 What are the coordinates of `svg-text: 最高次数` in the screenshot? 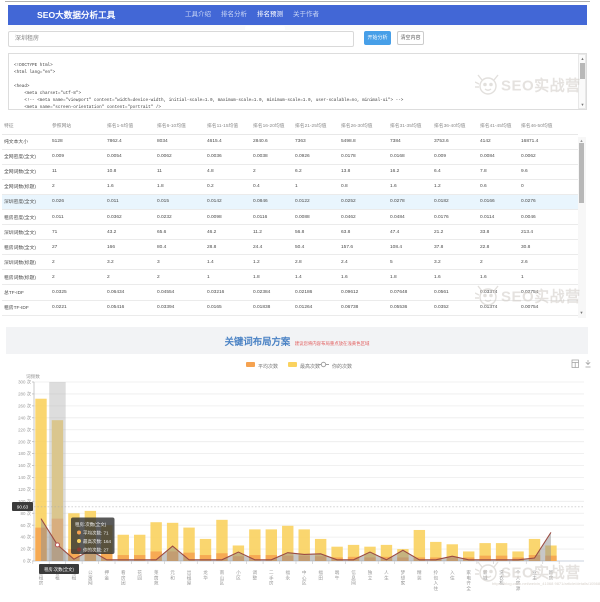 It's located at (310, 366).